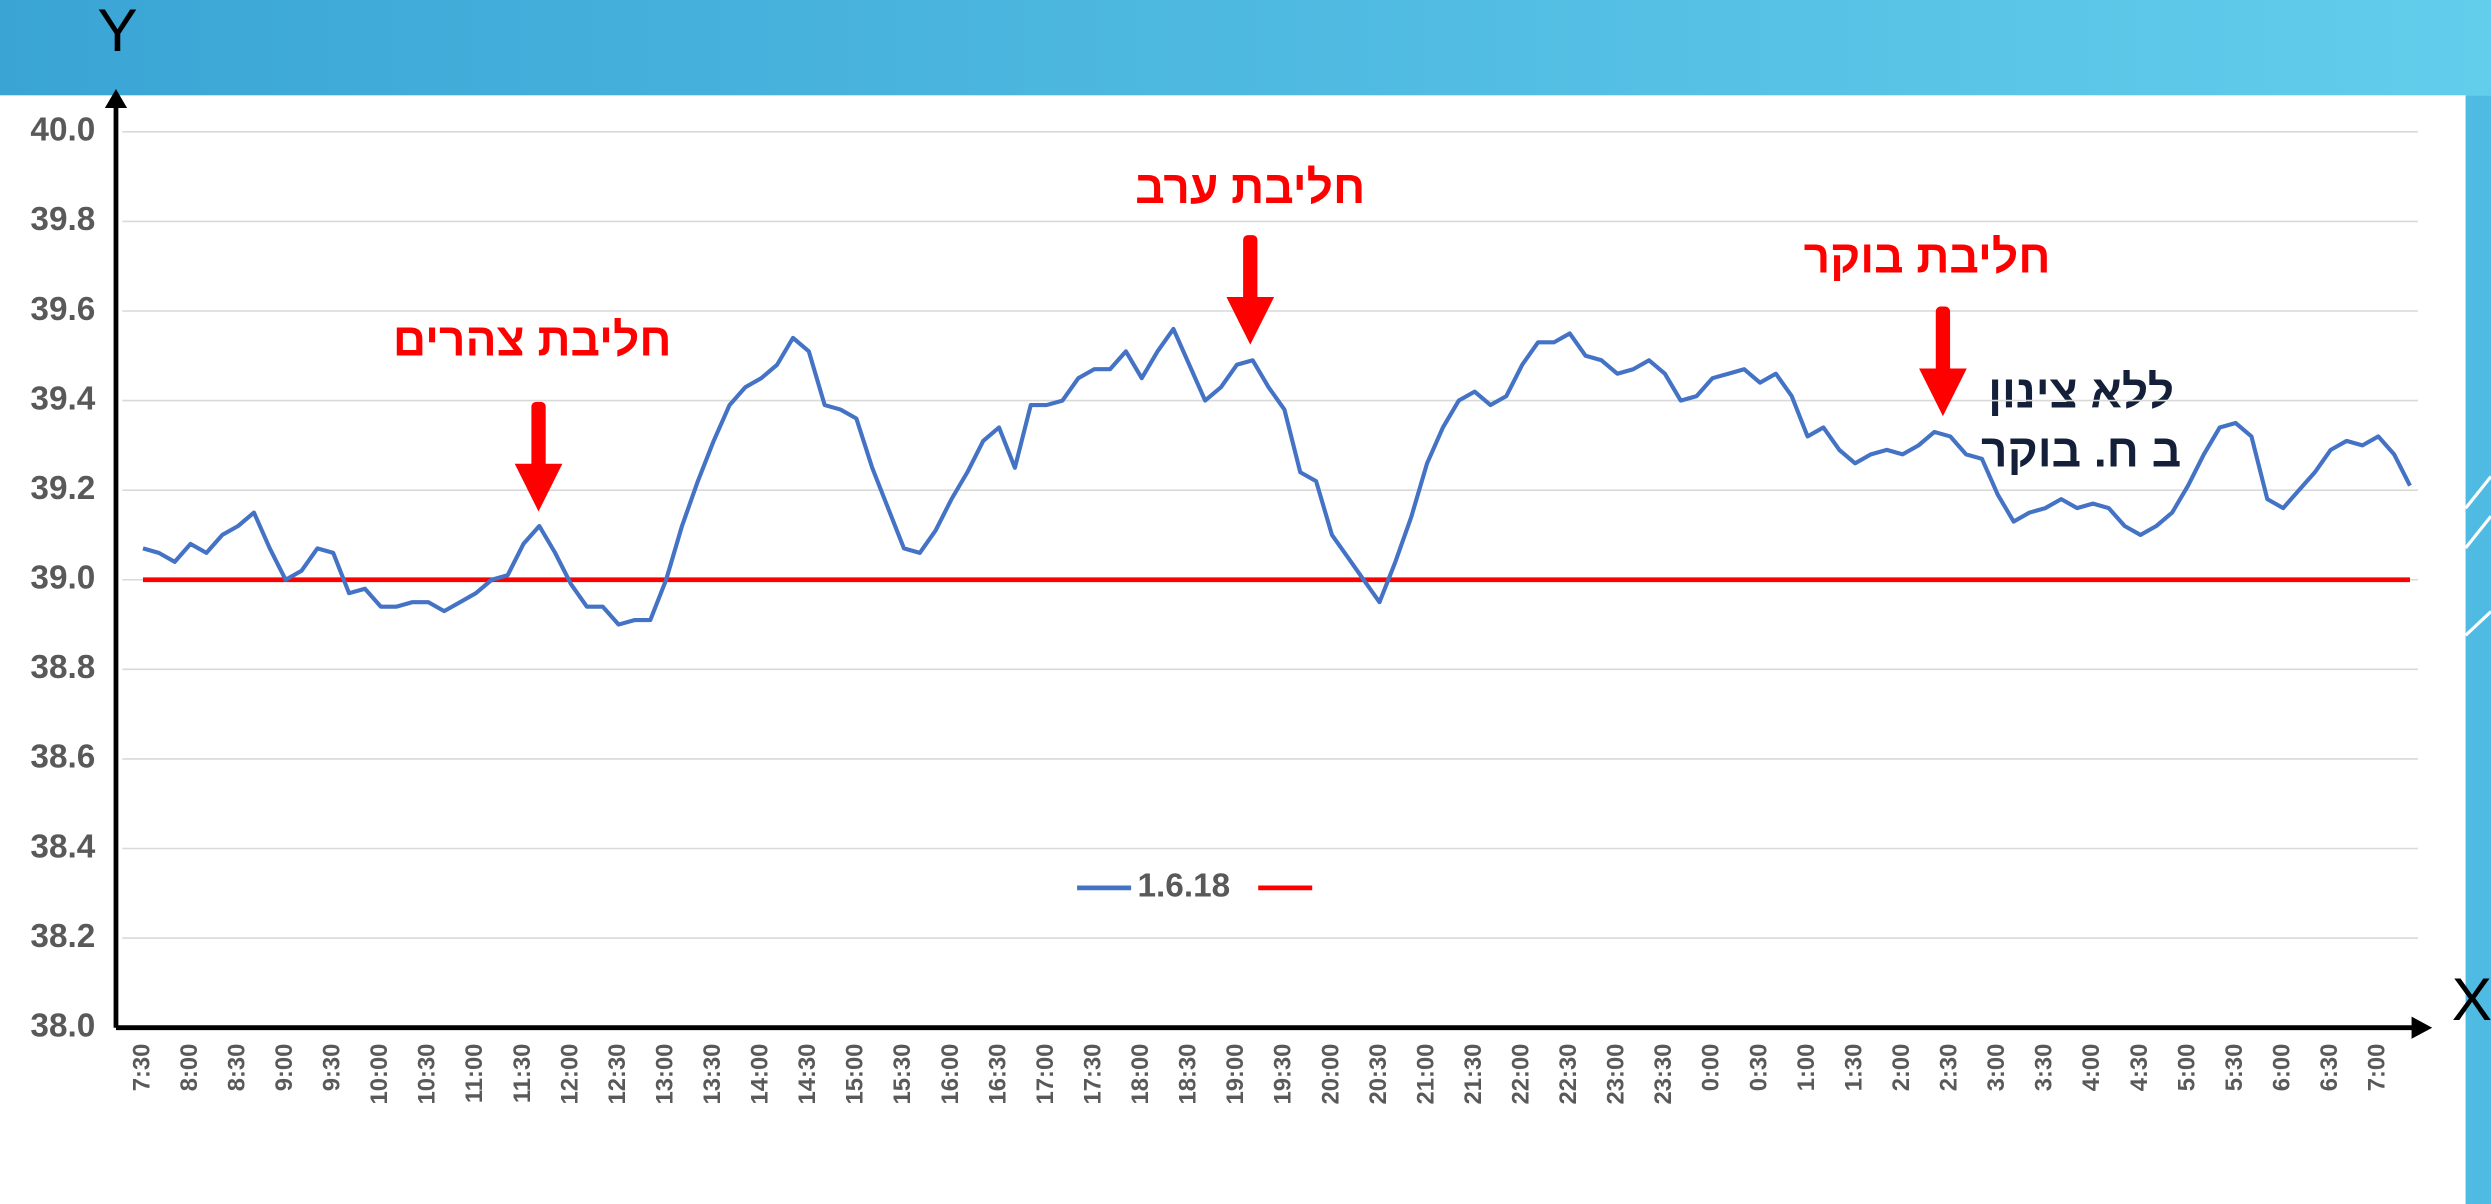 Image resolution: width=2491 pixels, height=1204 pixels. I want to click on y-tick-label: 40.0, so click(62, 130).